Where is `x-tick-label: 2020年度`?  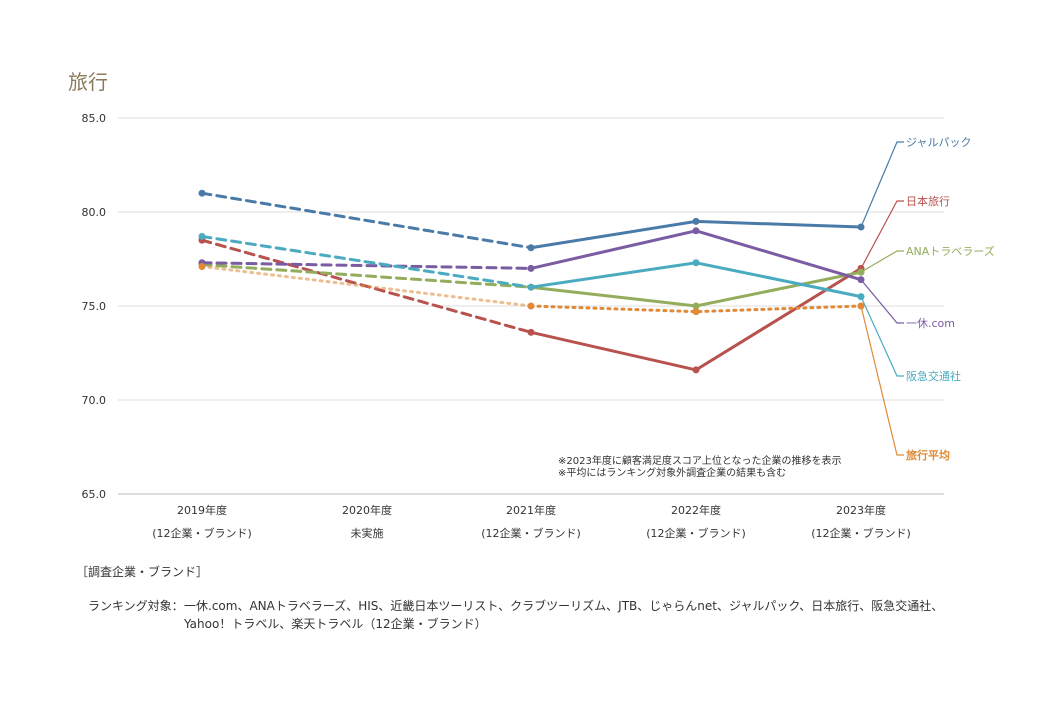
x-tick-label: 2020年度 is located at coordinates (367, 510).